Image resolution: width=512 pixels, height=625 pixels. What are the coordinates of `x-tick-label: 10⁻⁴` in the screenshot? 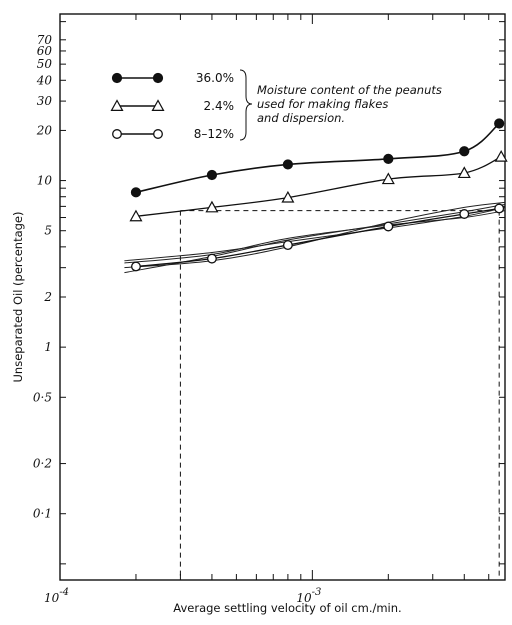 It's located at (56, 596).